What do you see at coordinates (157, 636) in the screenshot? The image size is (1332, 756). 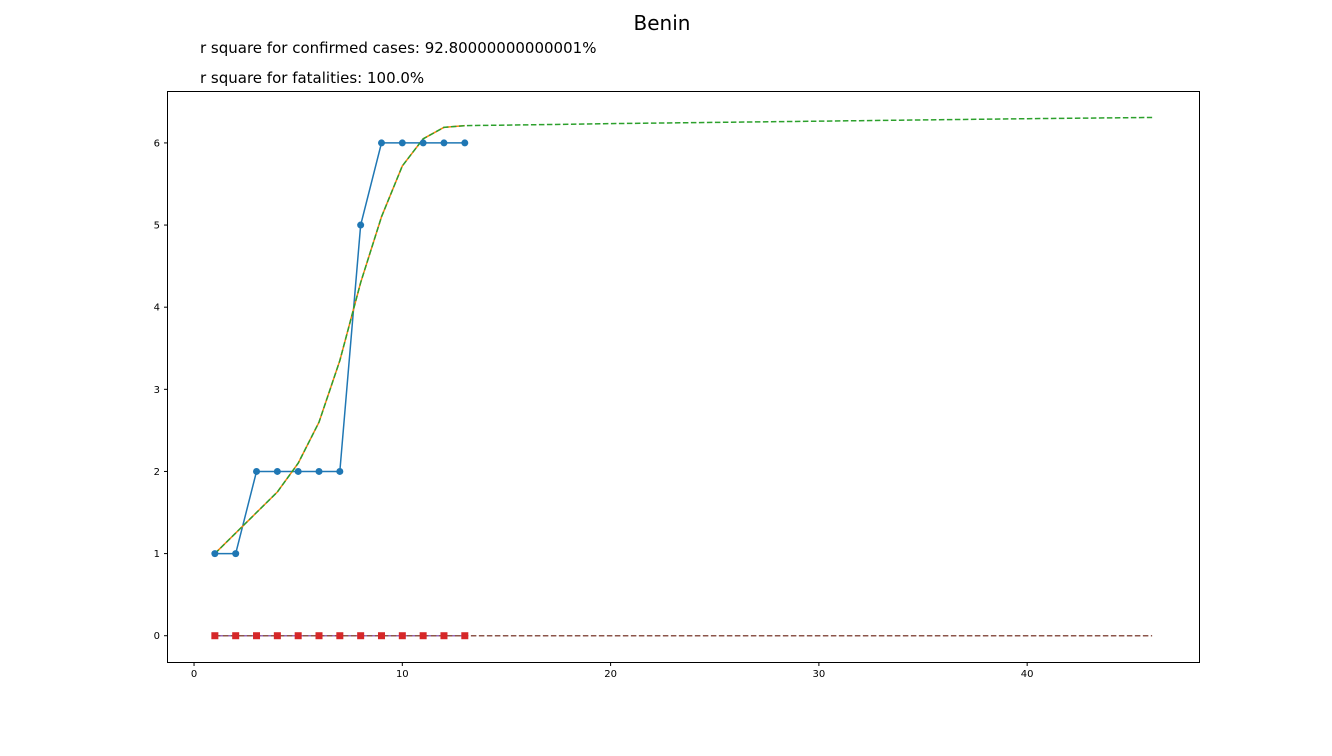 I see `y-tick-label: 0` at bounding box center [157, 636].